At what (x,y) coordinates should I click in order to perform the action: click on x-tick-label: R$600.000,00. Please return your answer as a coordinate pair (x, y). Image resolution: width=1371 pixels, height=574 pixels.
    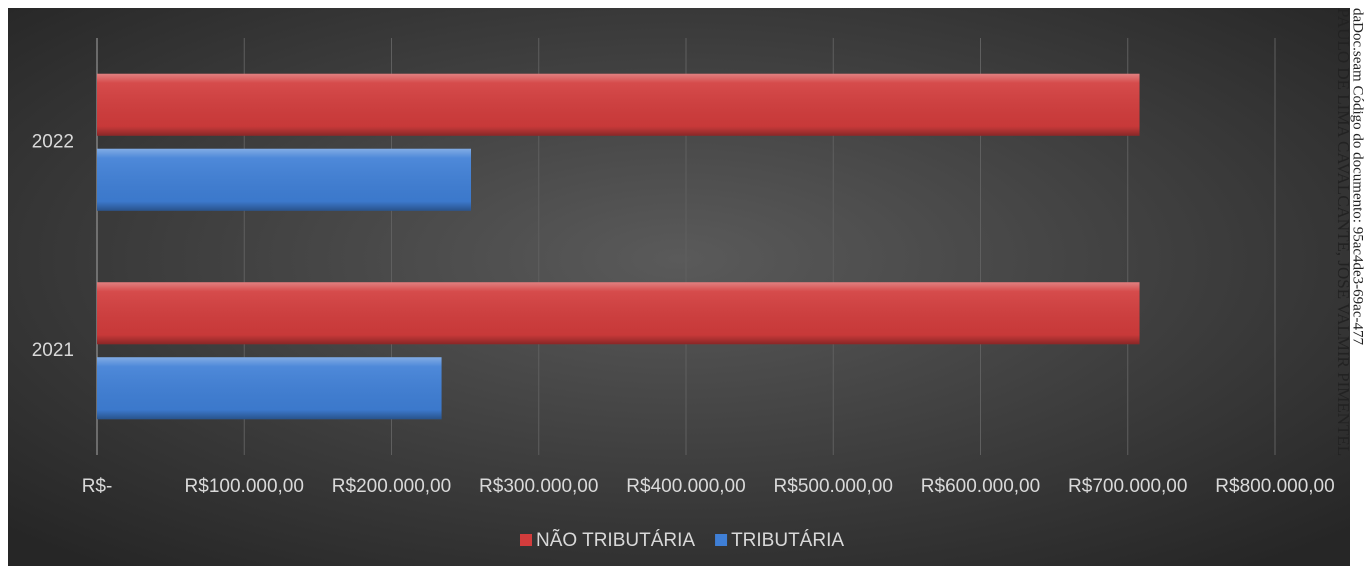
    Looking at the image, I should click on (980, 486).